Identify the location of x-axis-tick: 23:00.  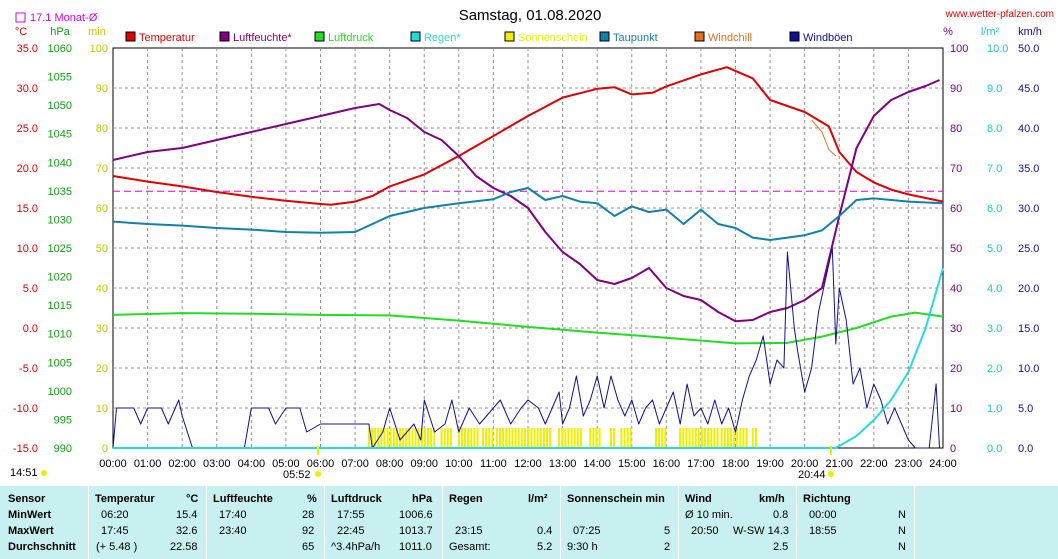
(909, 464).